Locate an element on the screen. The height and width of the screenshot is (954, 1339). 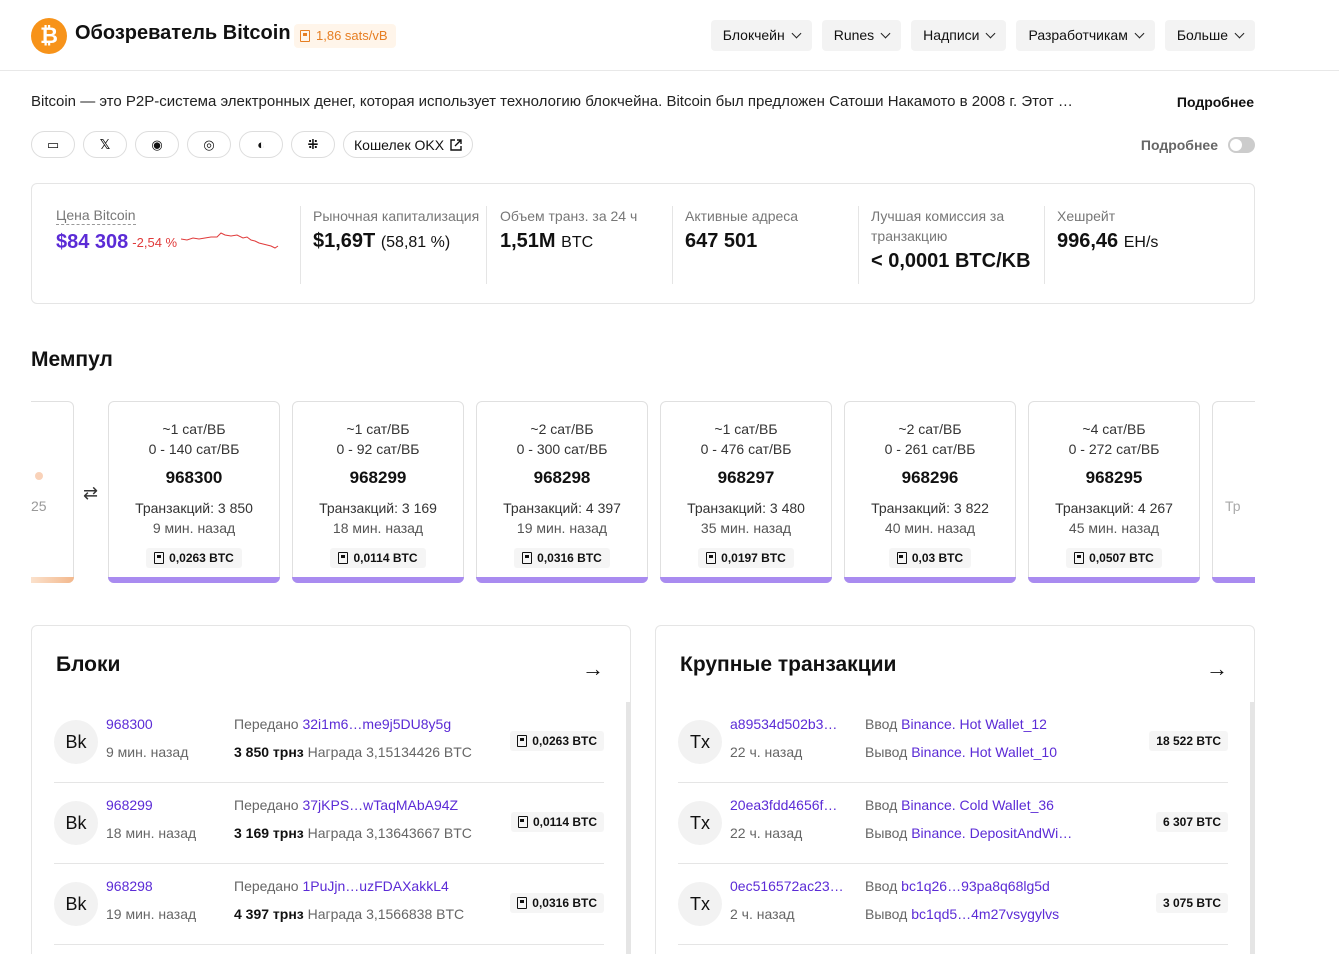
website-icon: ▭ is located at coordinates (53, 144).